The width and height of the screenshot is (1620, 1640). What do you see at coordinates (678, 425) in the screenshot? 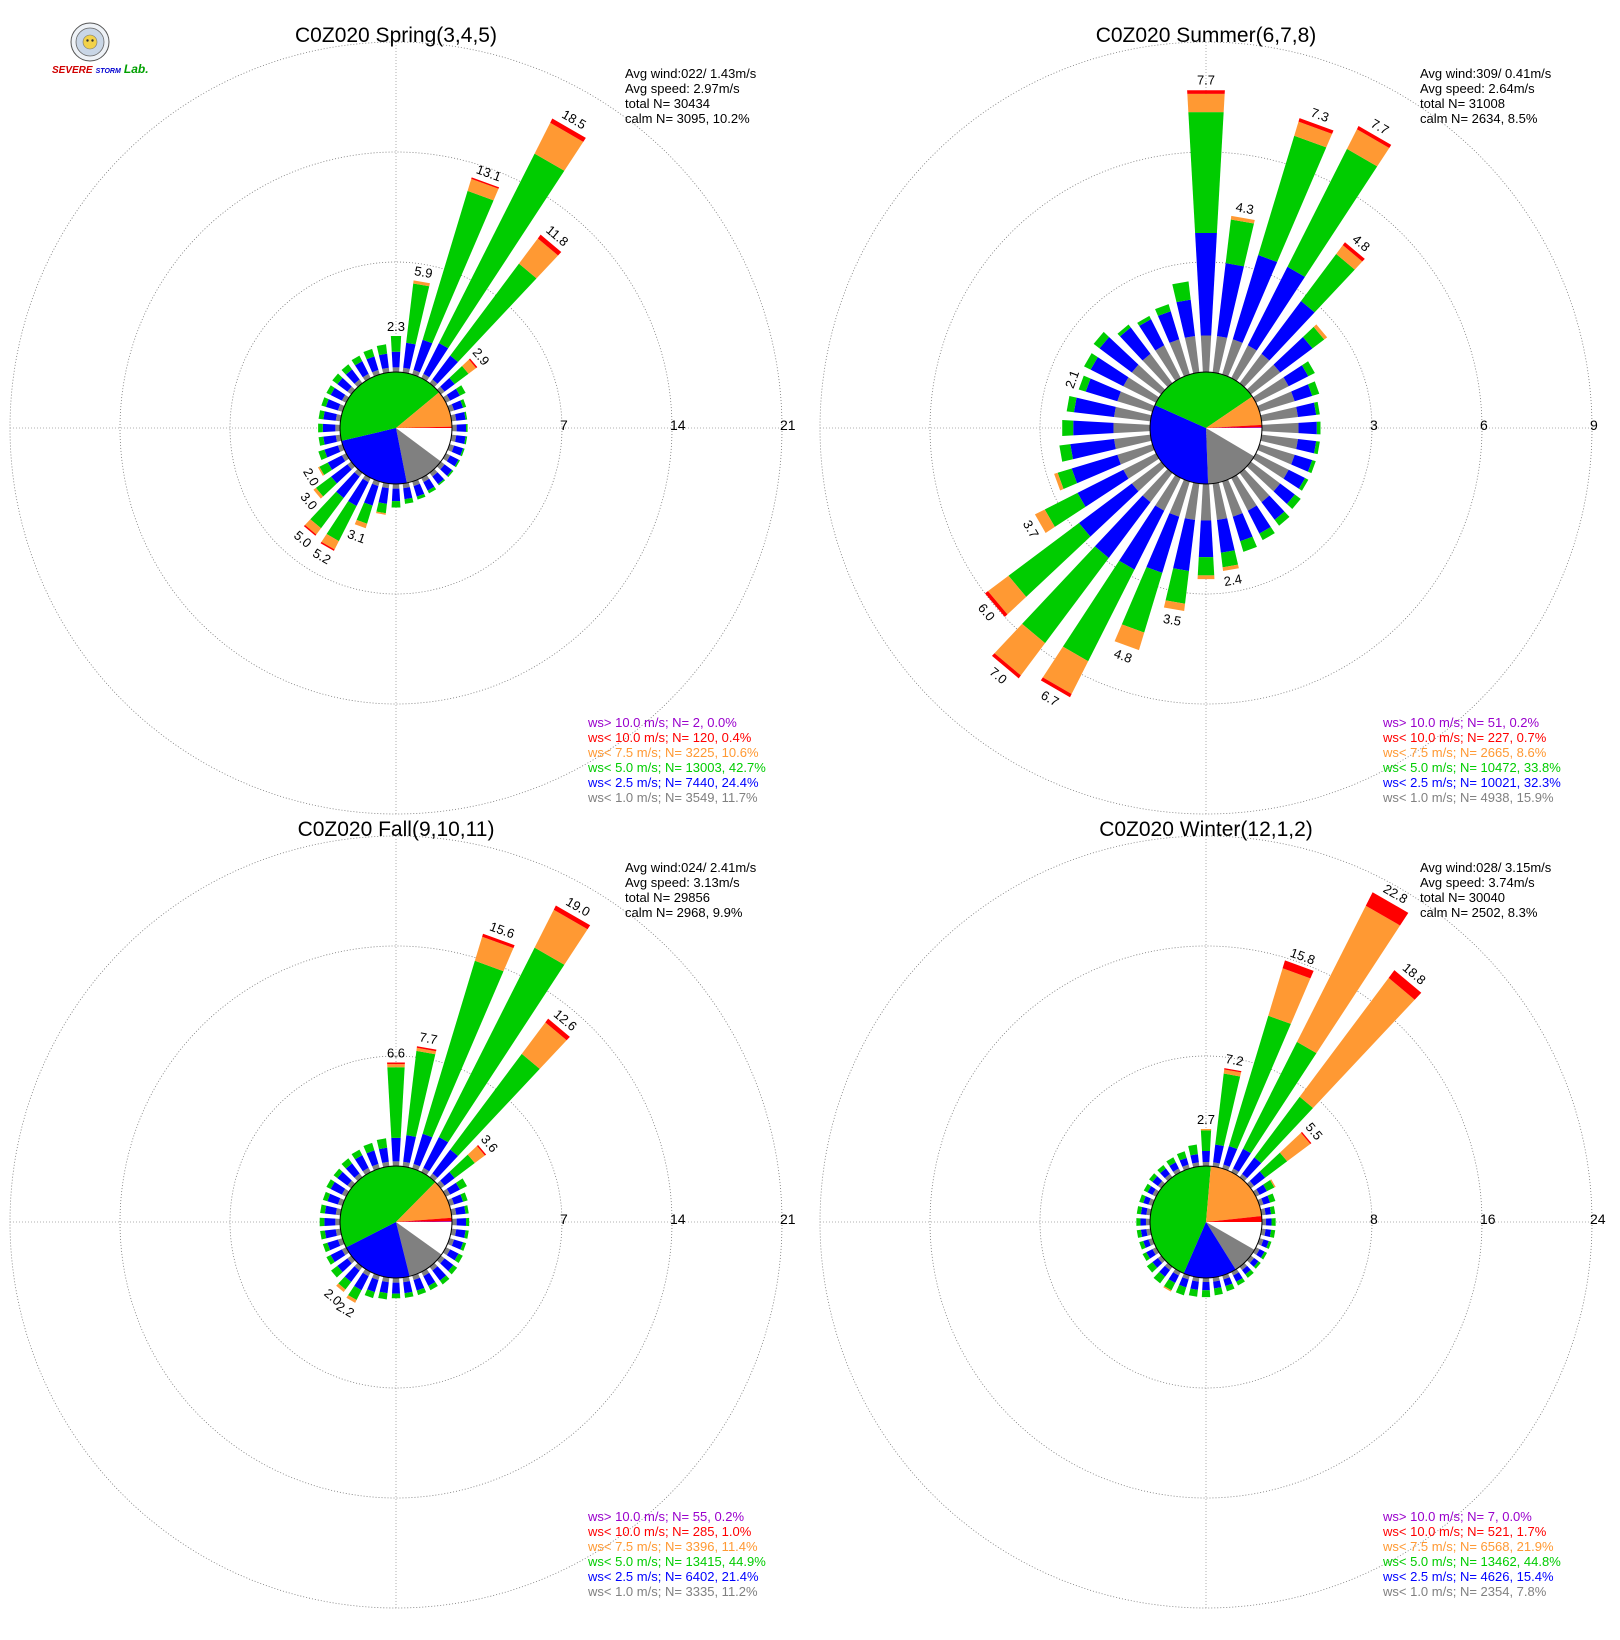
I see `ring-label: 14` at bounding box center [678, 425].